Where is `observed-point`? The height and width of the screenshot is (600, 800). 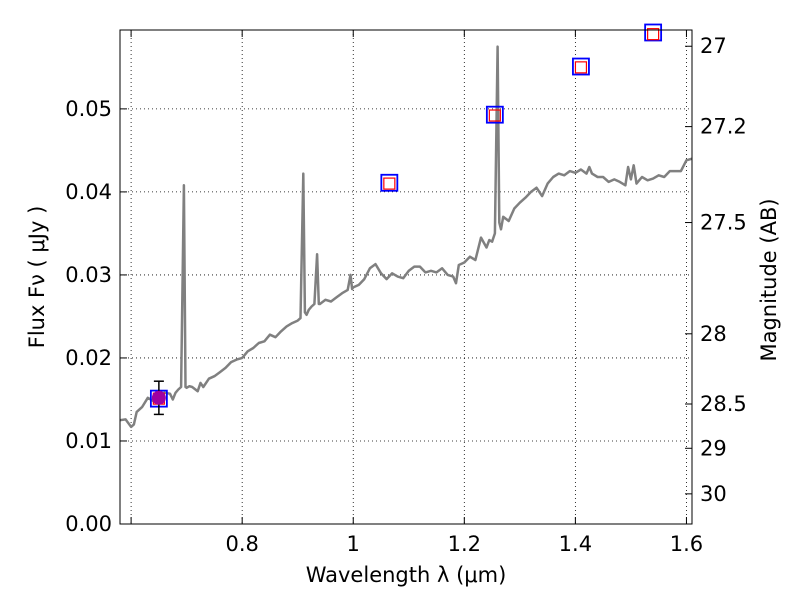 observed-point is located at coordinates (158, 397).